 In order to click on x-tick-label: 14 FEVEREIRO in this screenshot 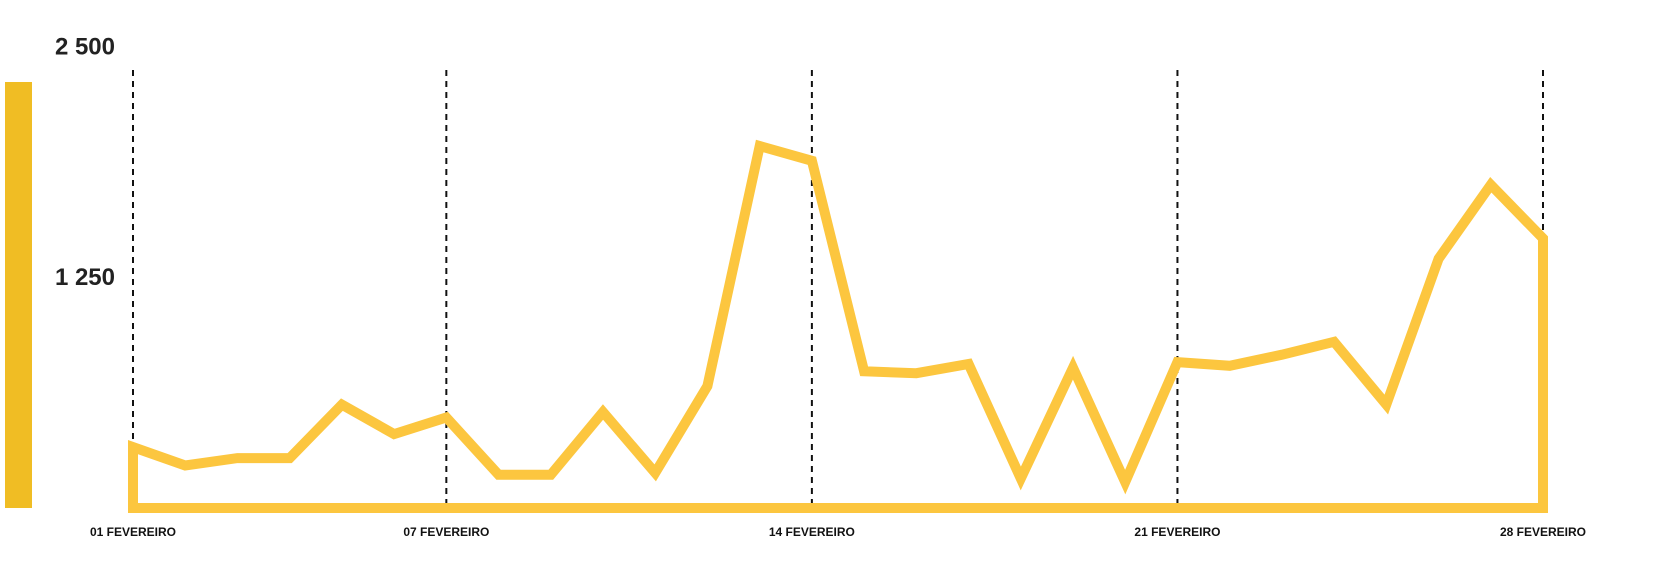, I will do `click(812, 532)`.